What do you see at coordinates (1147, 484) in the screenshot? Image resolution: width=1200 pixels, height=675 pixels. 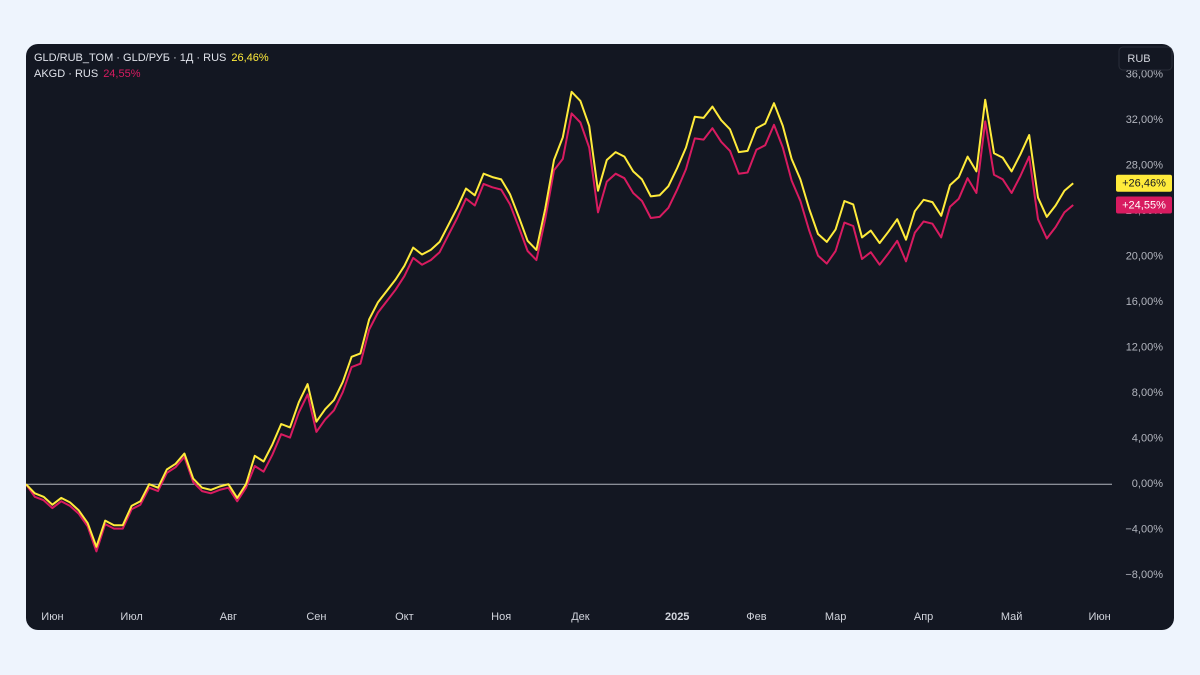 I see `y-tick-label: 0,00%` at bounding box center [1147, 484].